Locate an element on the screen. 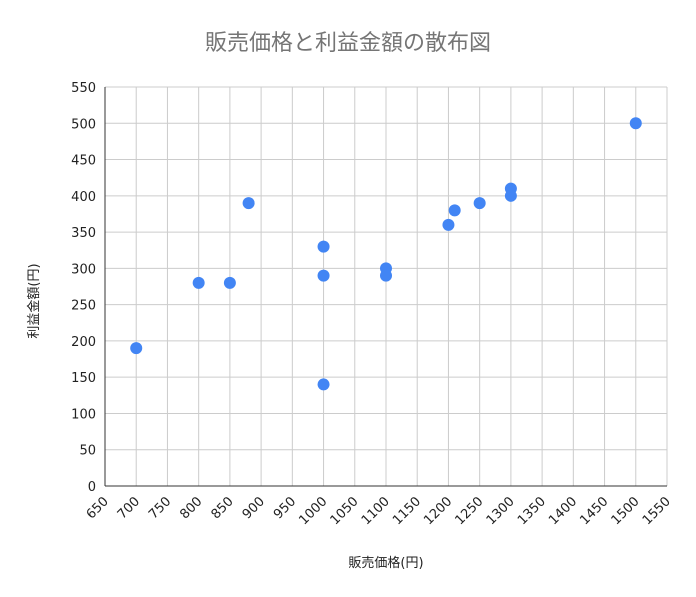 The height and width of the screenshot is (597, 696). x-tick-label: 1550 is located at coordinates (657, 511).